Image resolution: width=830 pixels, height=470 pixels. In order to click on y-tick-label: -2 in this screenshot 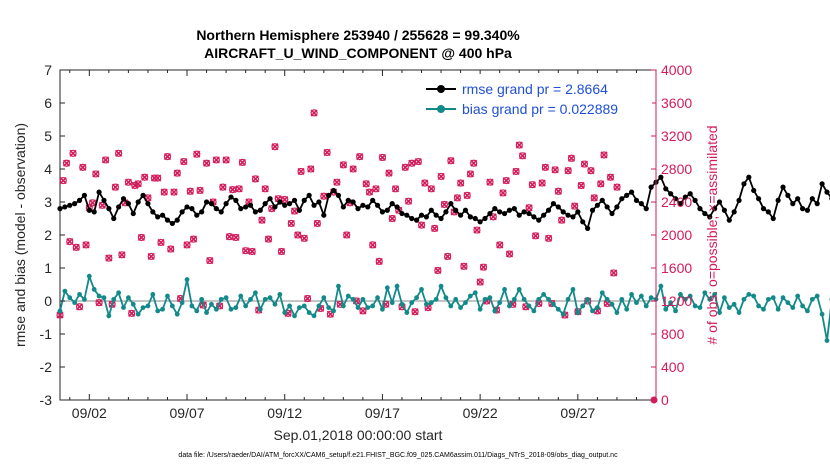, I will do `click(46, 367)`.